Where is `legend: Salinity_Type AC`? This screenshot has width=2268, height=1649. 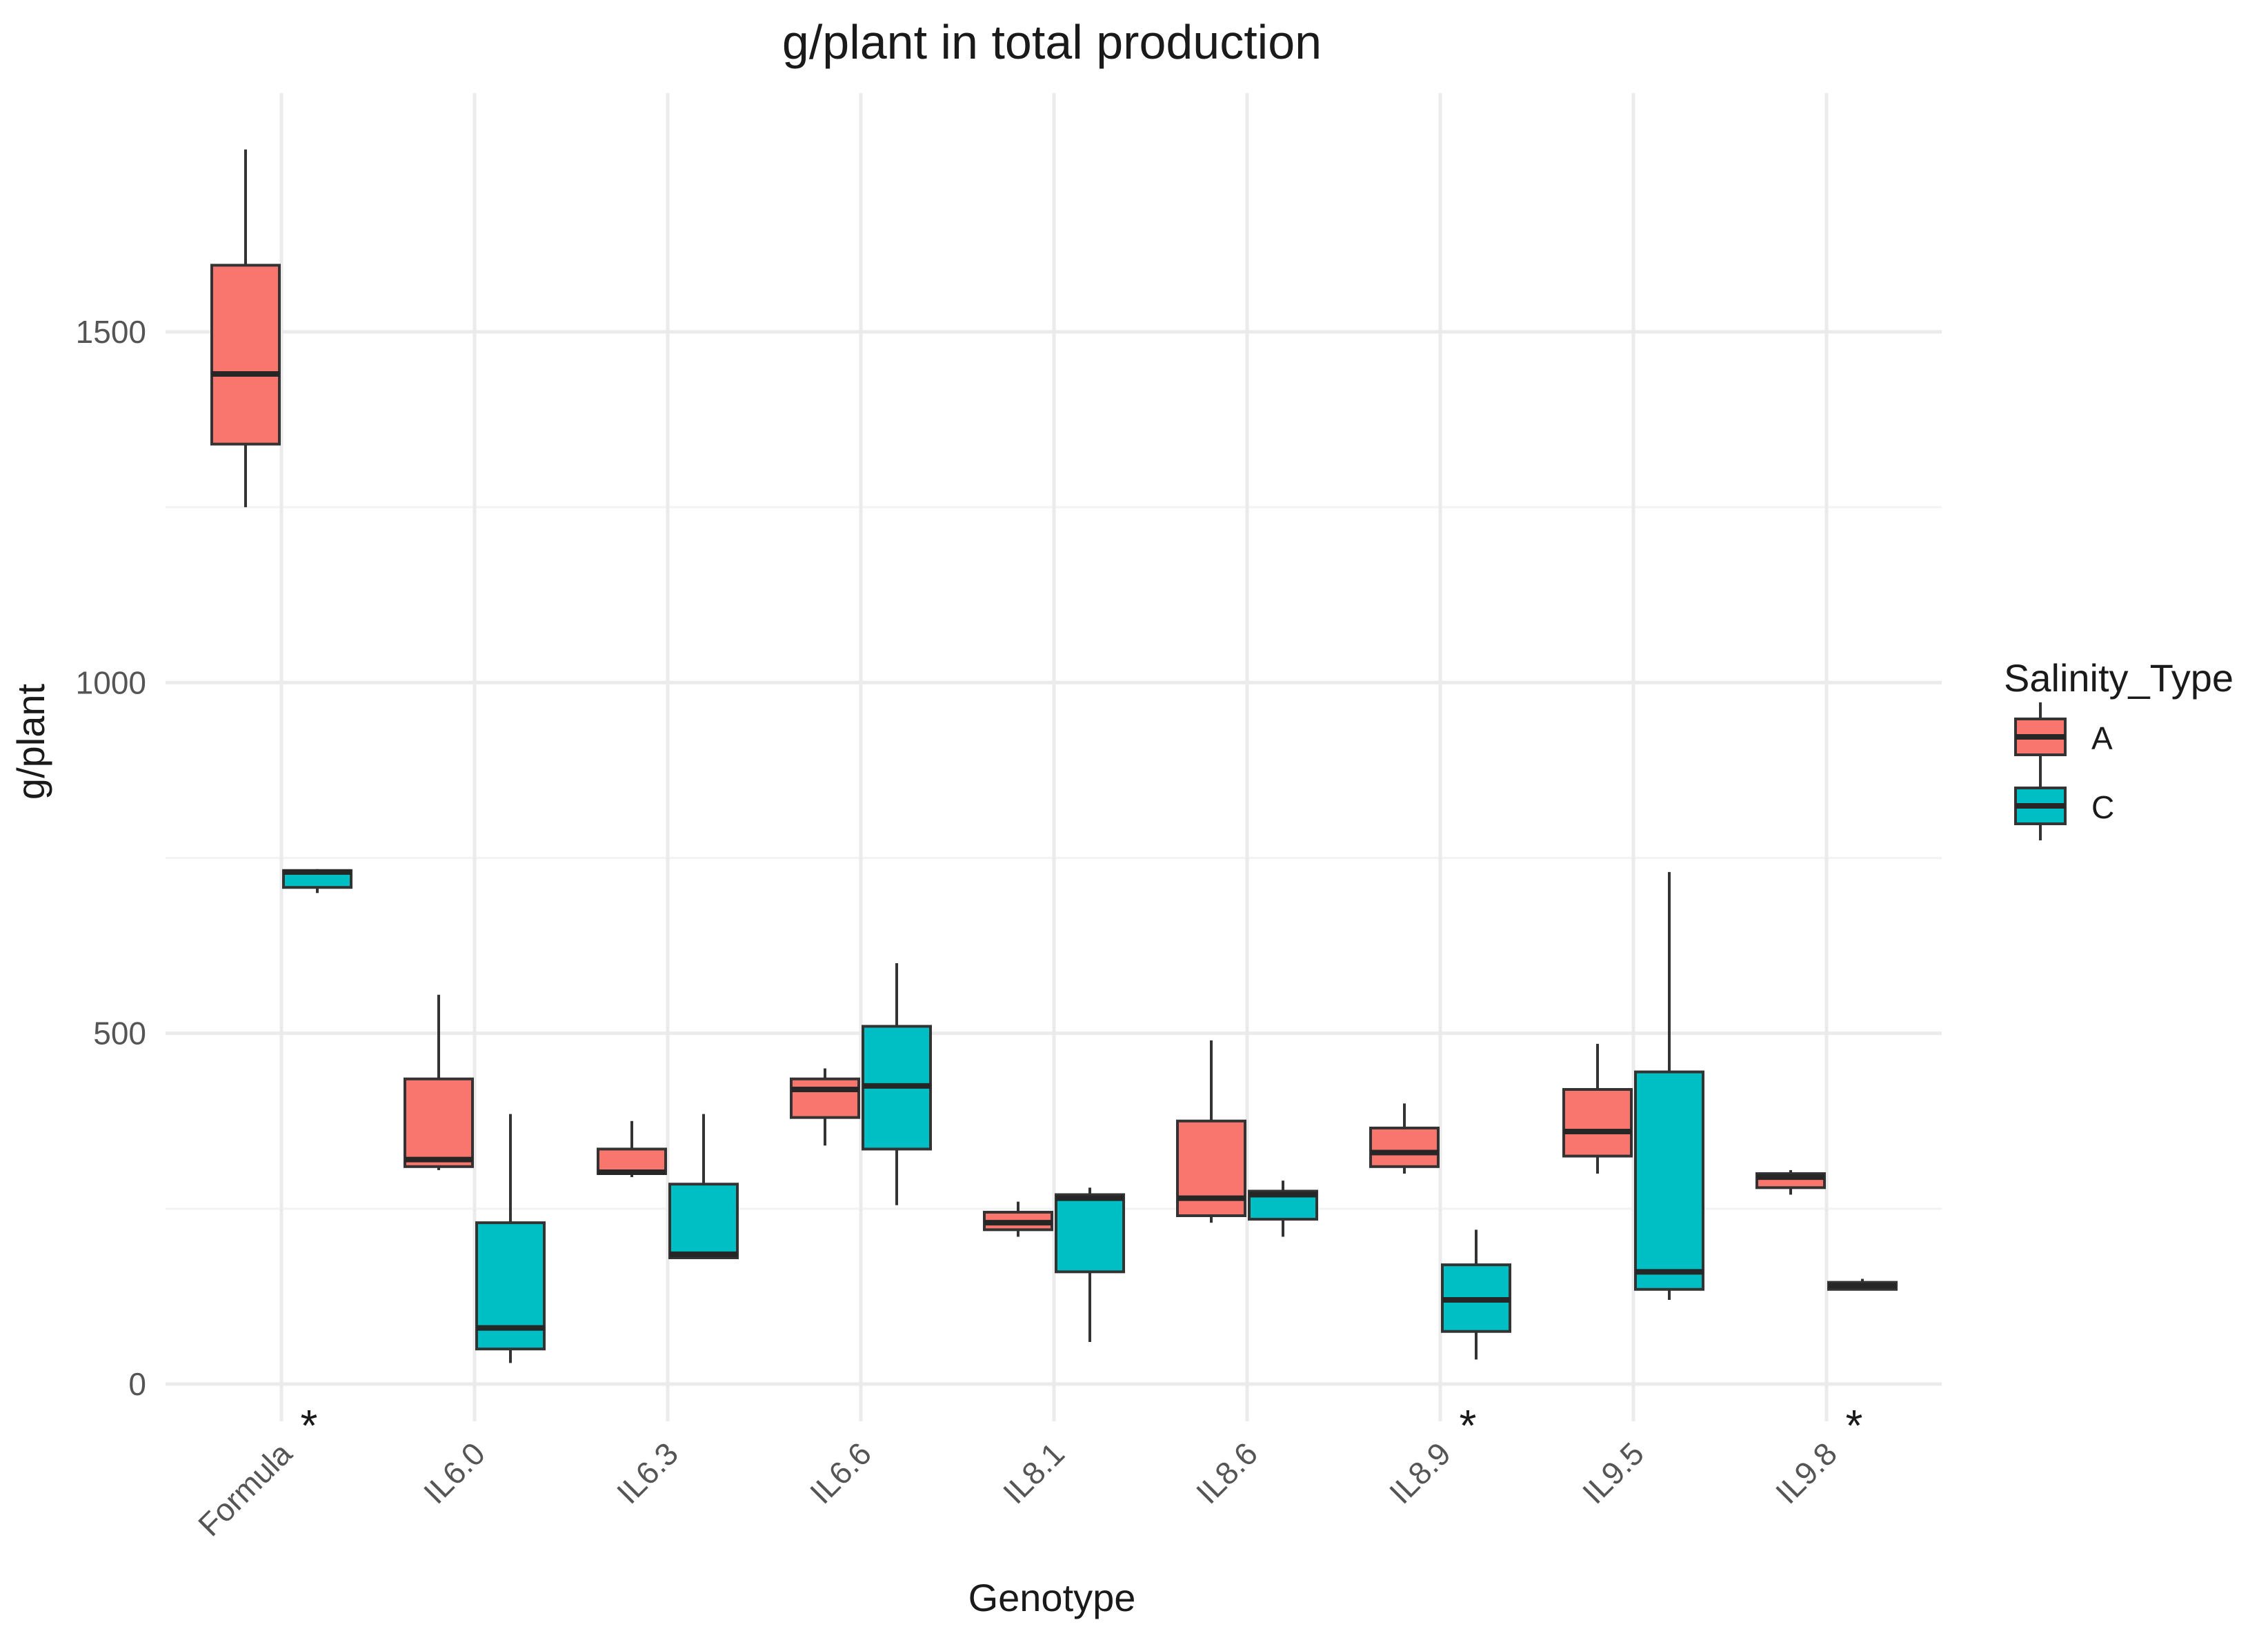 legend: Salinity_Type AC is located at coordinates (2119, 748).